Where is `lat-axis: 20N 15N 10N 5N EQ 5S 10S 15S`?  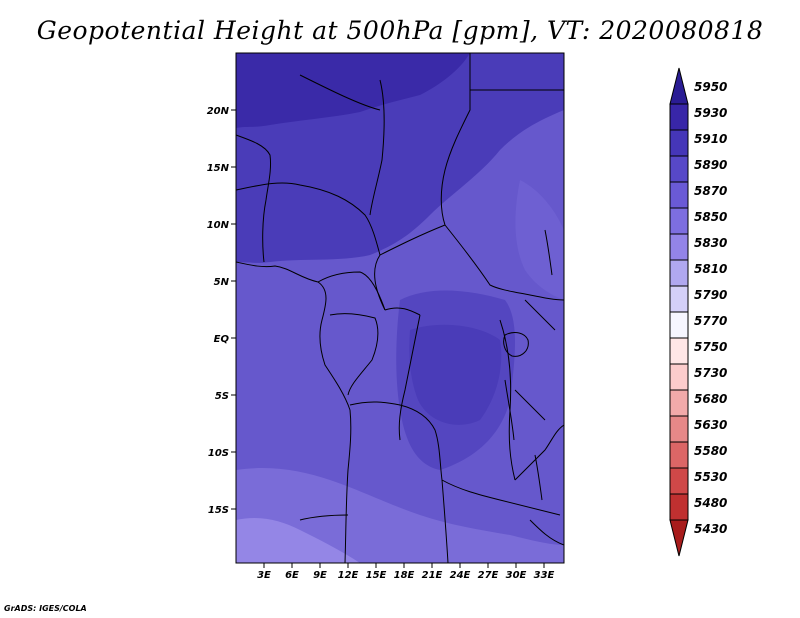
lat-axis: 20N 15N 10N 5N EQ 5S 10S 15S is located at coordinates (221, 311).